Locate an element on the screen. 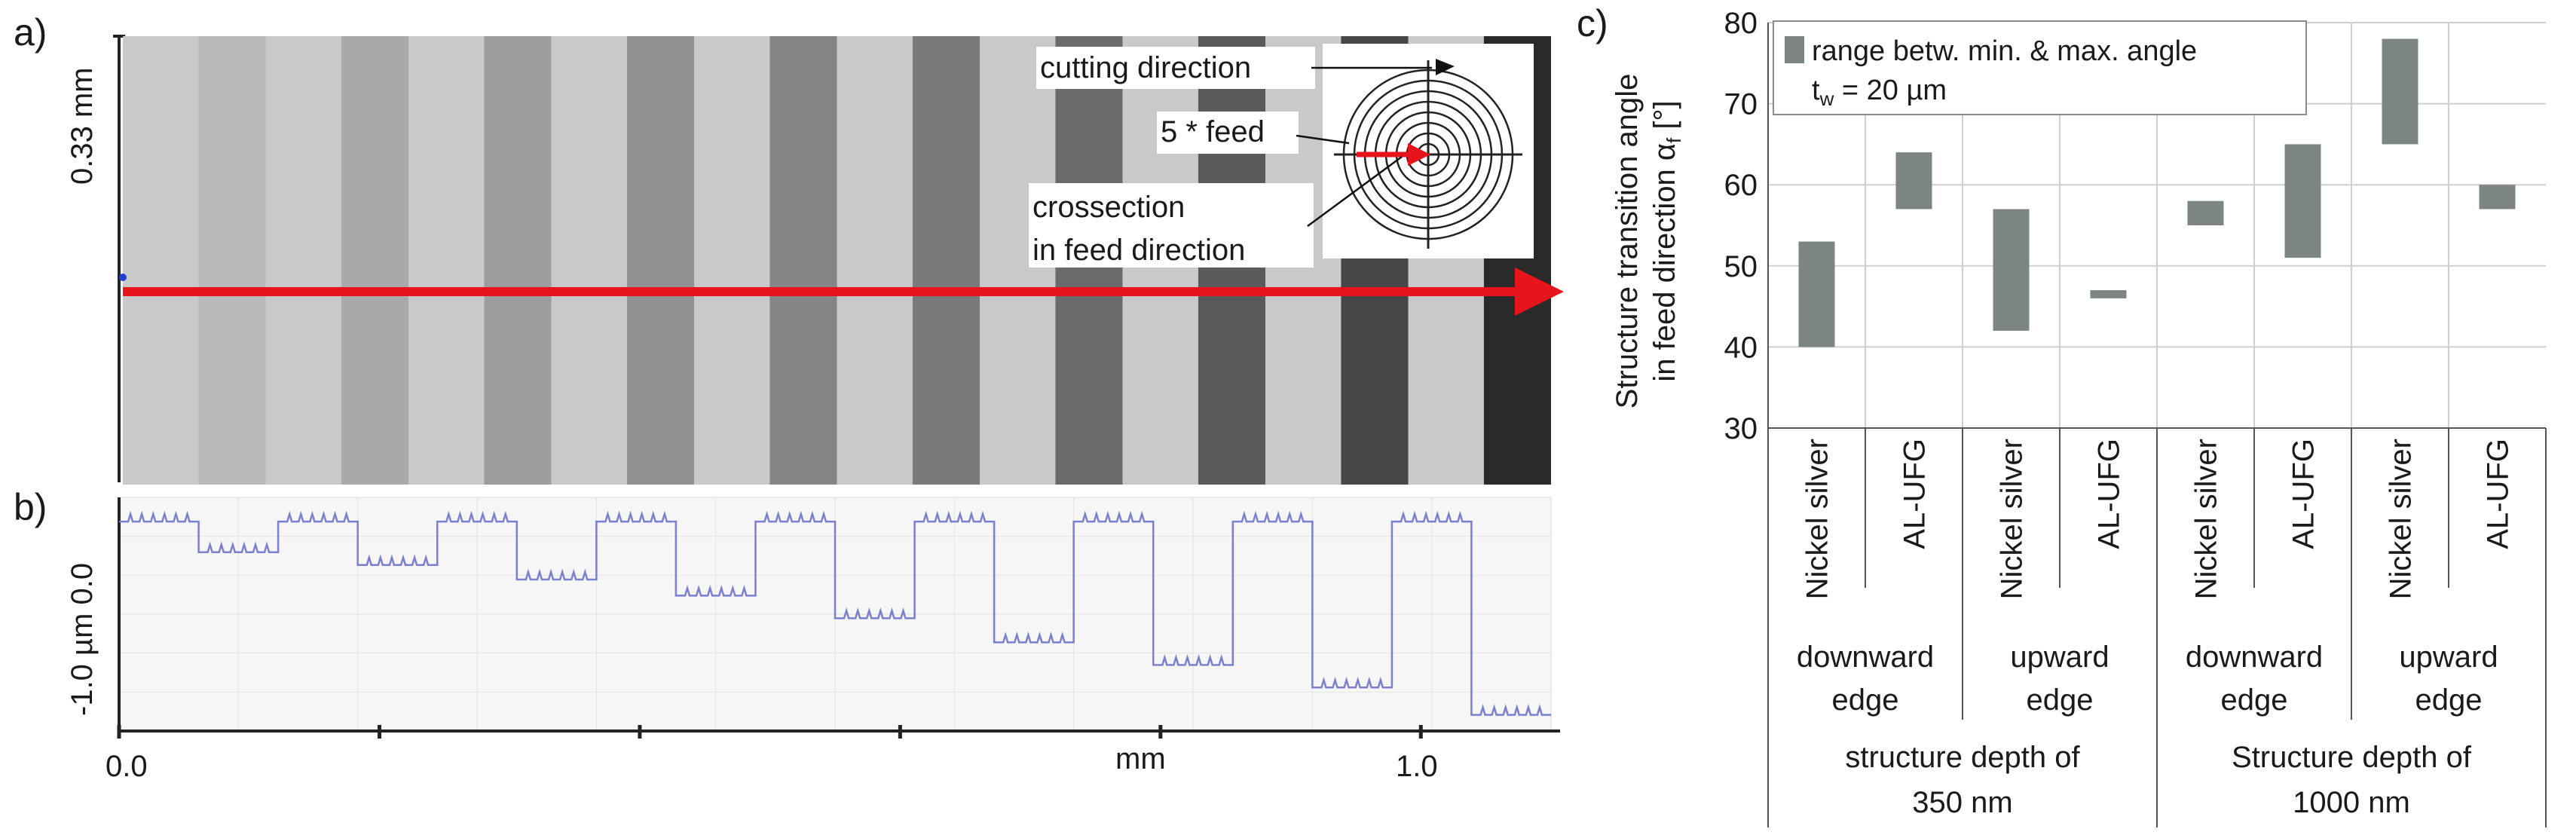  feed-label: 5 * feed is located at coordinates (1213, 131).